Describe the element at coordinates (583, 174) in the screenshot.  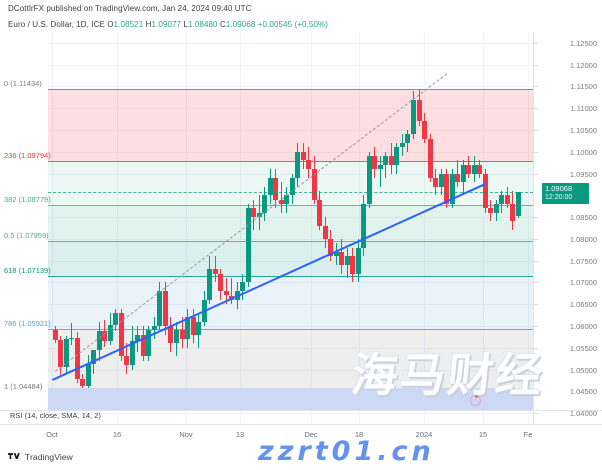
I see `price-axis-label: 1.09500` at that location.